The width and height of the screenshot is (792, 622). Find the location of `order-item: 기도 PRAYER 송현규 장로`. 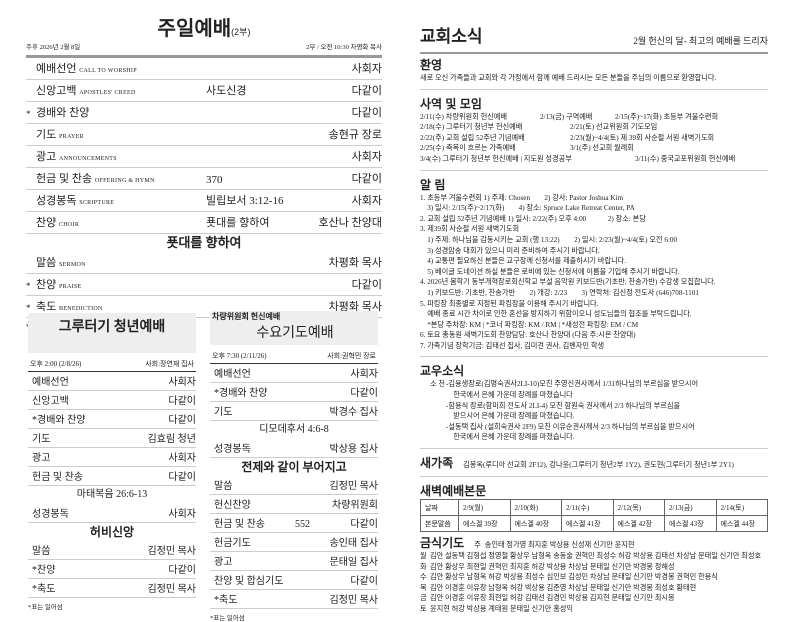

order-item: 기도 PRAYER 송현규 장로 is located at coordinates (204, 135).